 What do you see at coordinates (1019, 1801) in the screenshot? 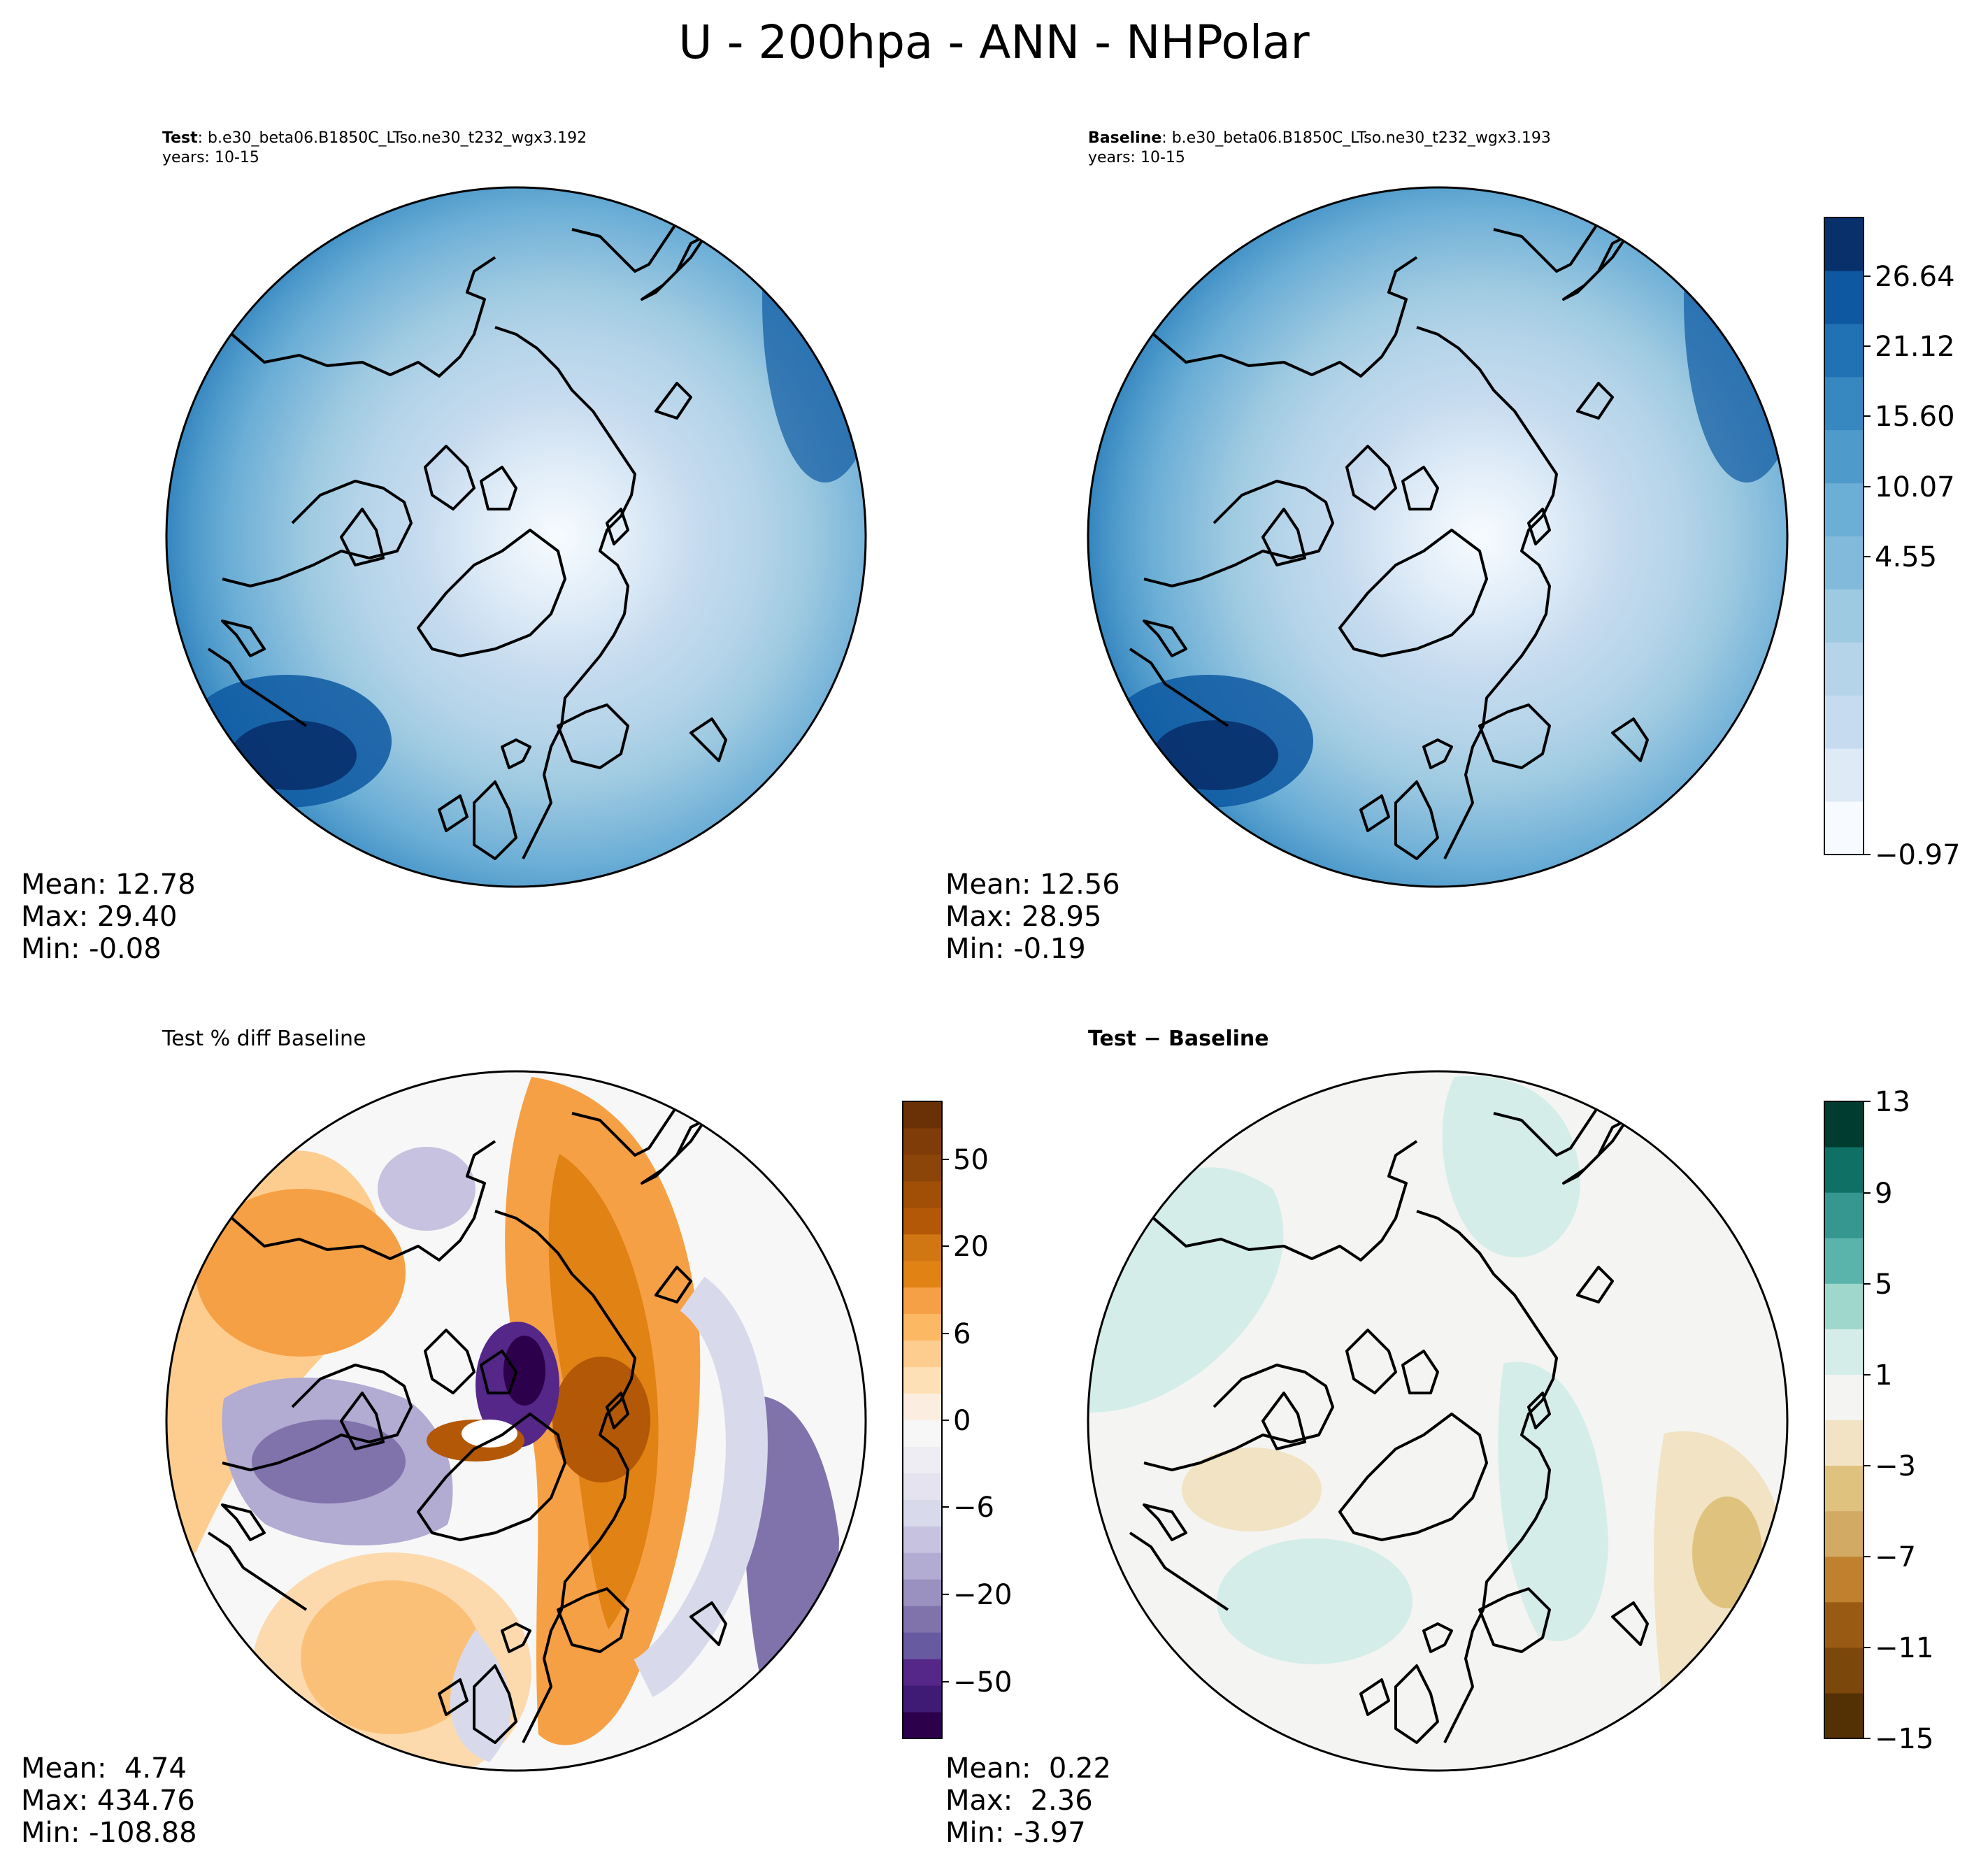
I see `diff-max: Max: 2.36` at bounding box center [1019, 1801].